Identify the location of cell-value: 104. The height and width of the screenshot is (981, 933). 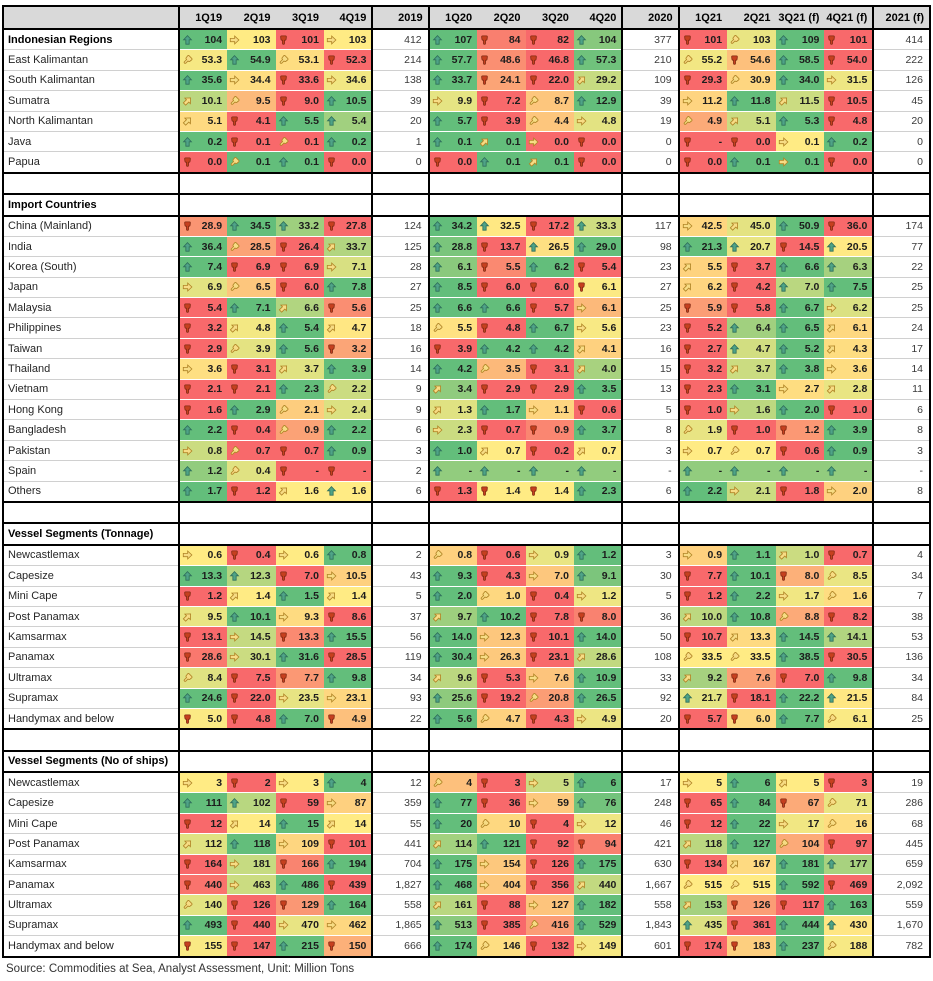
(810, 843).